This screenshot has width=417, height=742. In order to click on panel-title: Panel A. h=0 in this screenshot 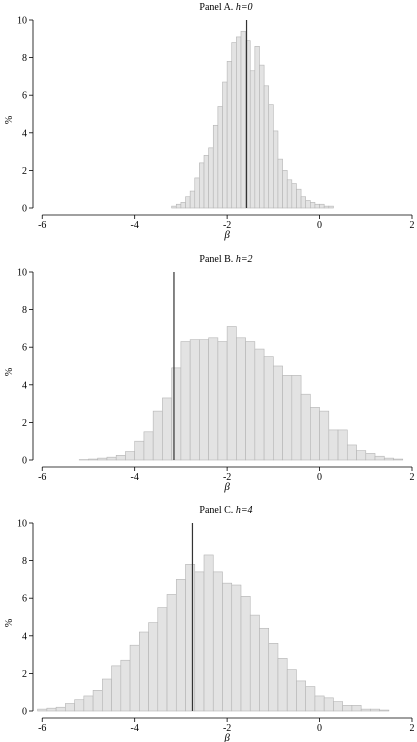, I will do `click(225, 7)`.